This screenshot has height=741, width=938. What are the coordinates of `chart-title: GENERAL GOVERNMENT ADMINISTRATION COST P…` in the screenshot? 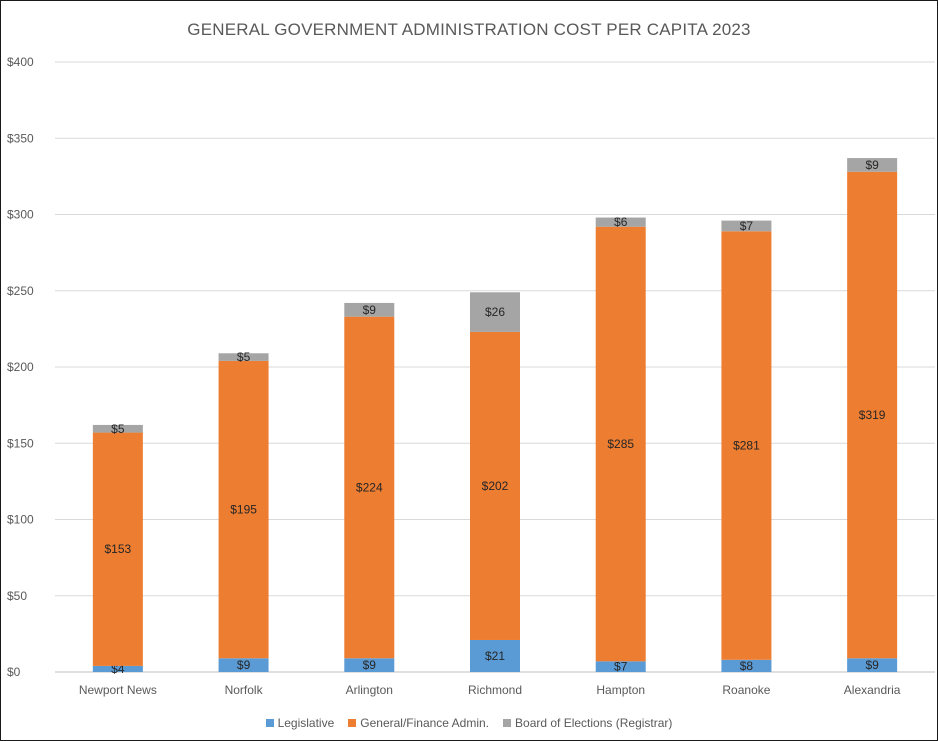 It's located at (469, 29).